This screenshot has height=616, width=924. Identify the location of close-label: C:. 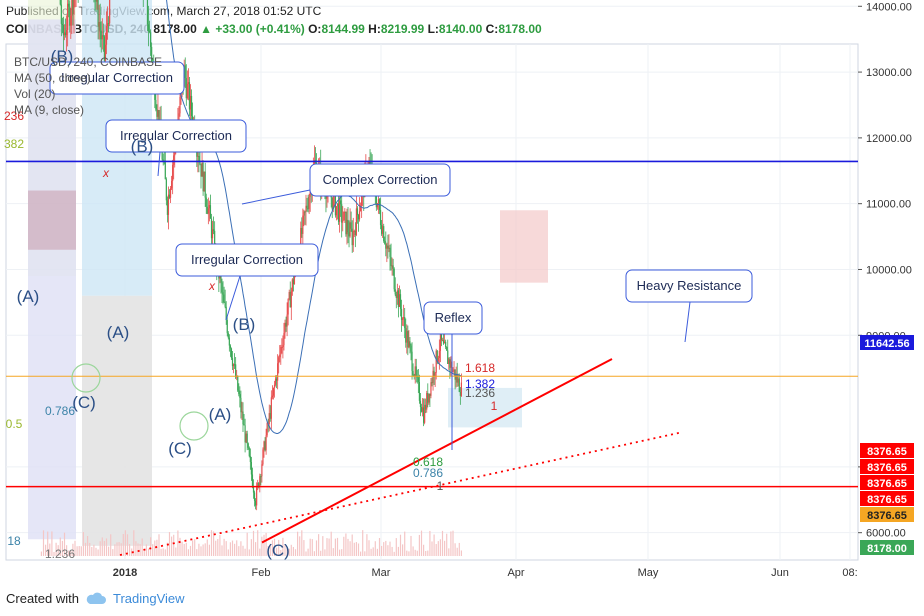
(492, 29).